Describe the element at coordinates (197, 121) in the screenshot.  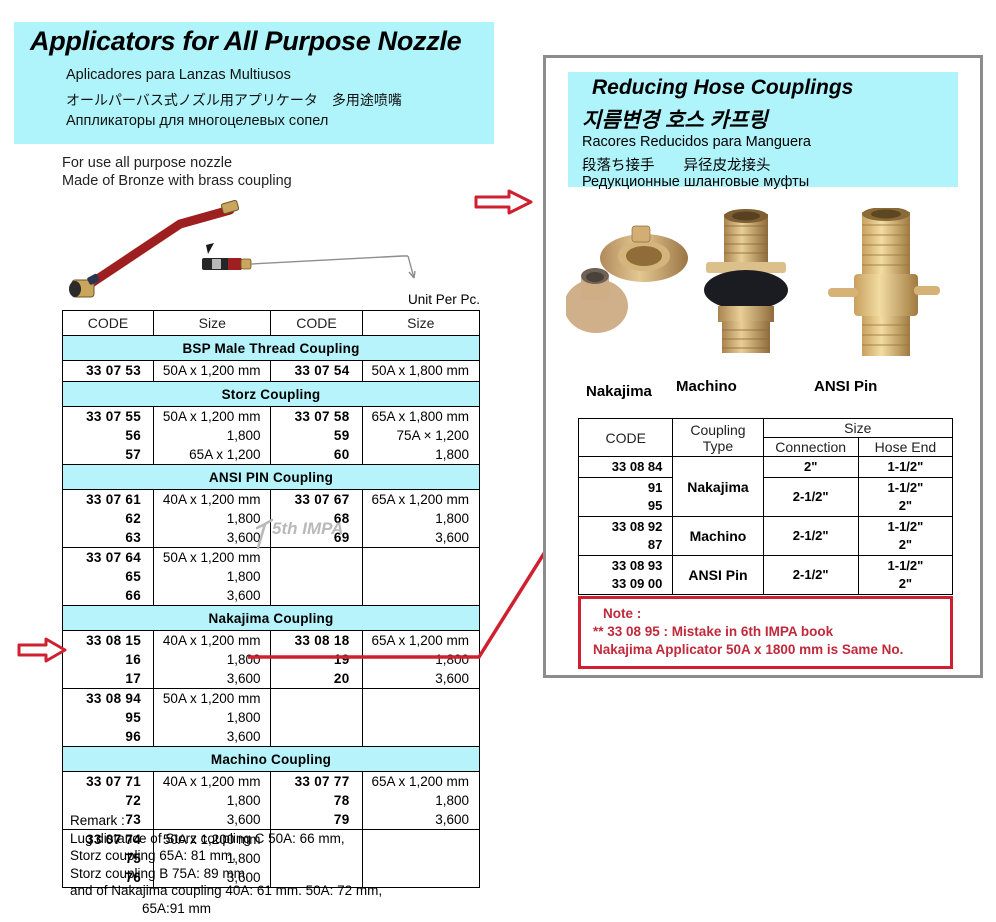
I see `left-subtitle-russian: Аппликаторы для многоцелевых сопел` at that location.